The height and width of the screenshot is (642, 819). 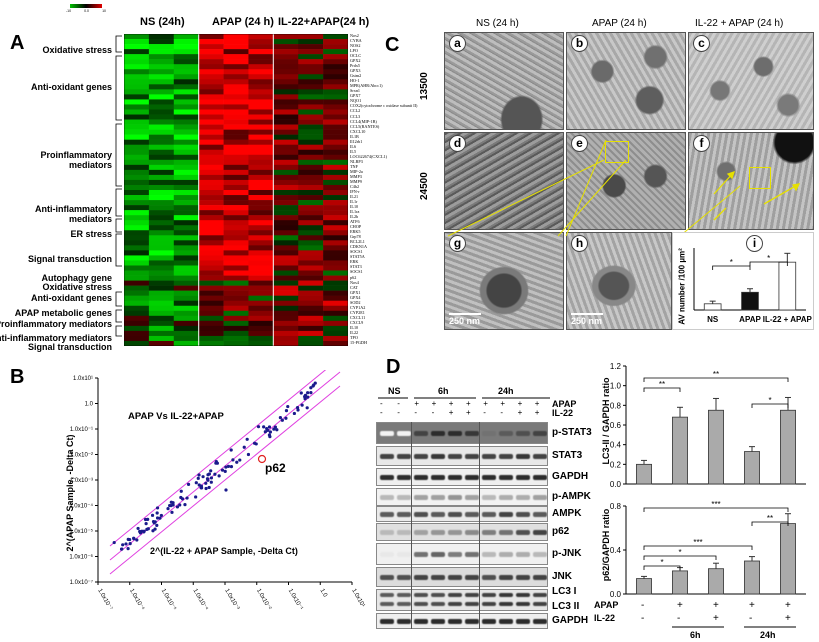 What do you see at coordinates (734, 627) in the screenshot?
I see `chart-xaxis-brackets` at bounding box center [734, 627].